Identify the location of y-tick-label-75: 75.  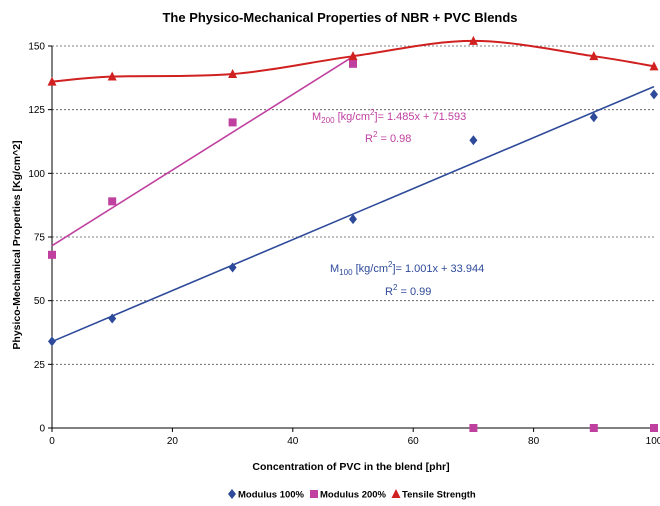
(40, 238).